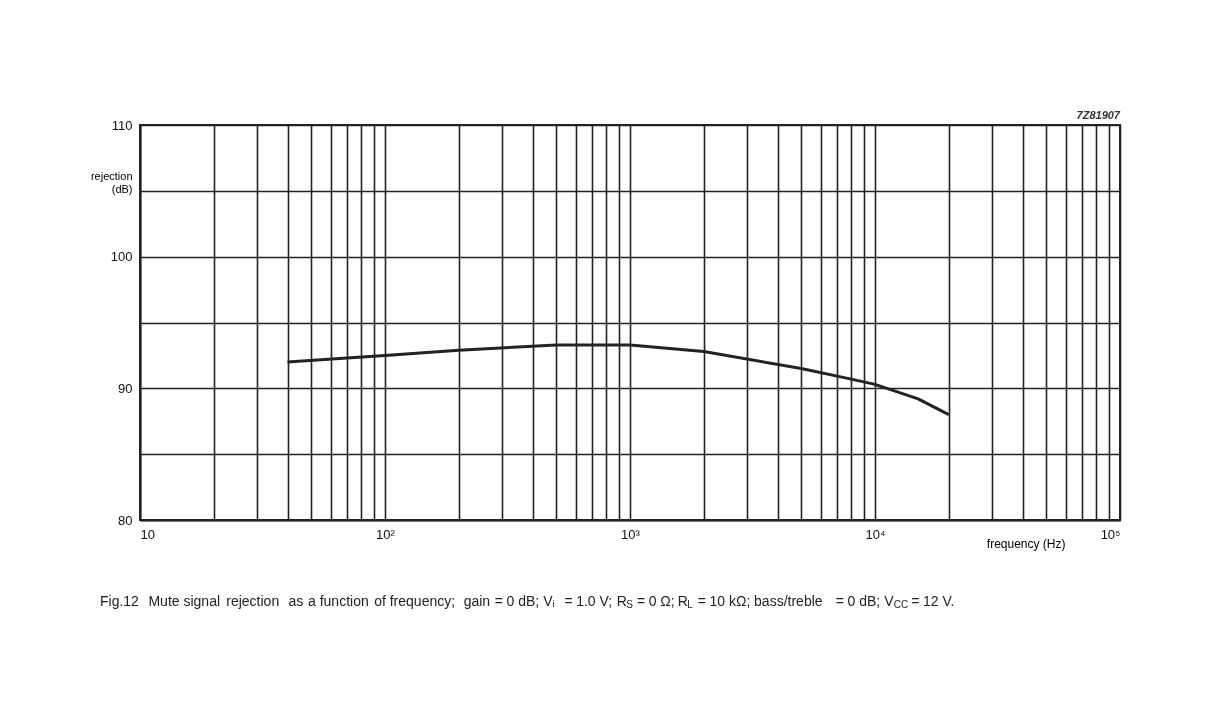 Image resolution: width=1218 pixels, height=718 pixels. I want to click on x-tick-label: 10⁵, so click(1110, 534).